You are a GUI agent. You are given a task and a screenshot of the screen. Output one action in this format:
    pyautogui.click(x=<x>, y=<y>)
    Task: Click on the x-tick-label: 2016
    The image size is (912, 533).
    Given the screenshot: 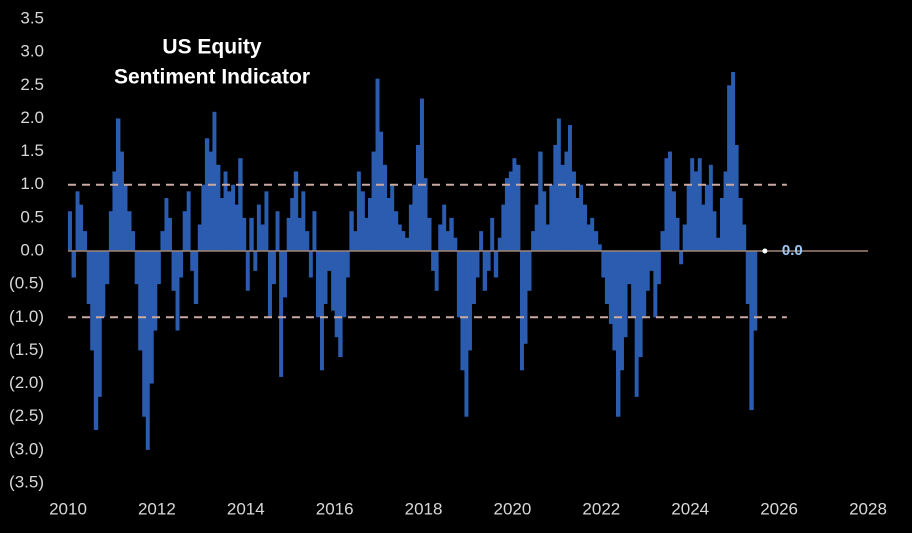 What is the action you would take?
    pyautogui.click(x=335, y=508)
    